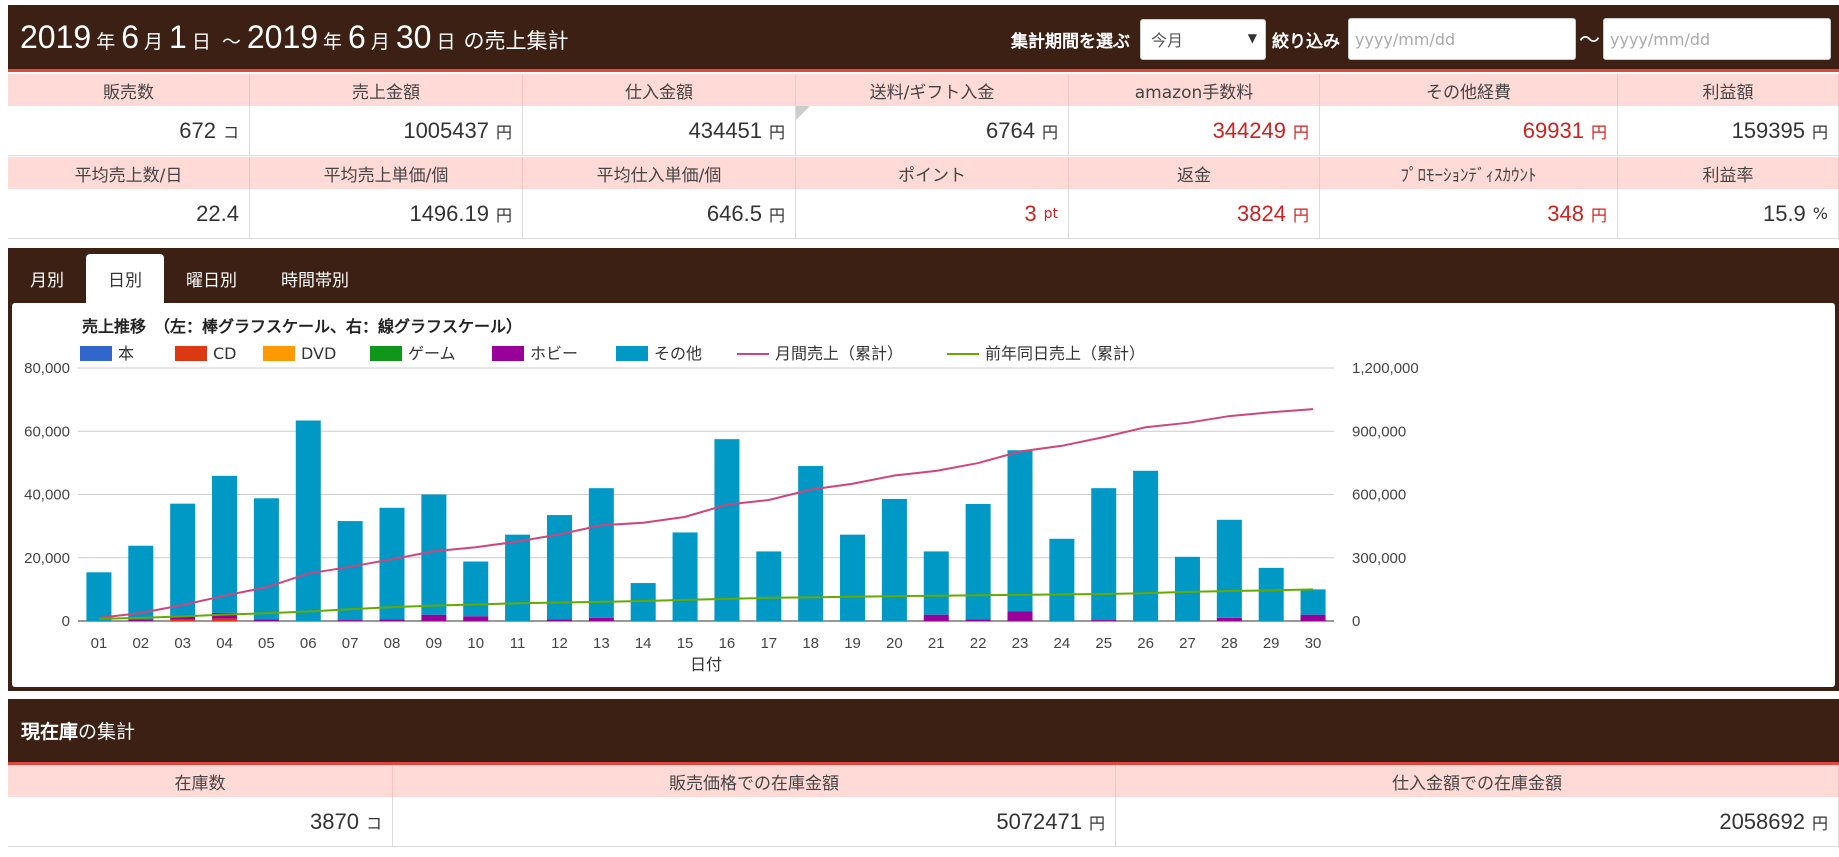 The image size is (1839, 857). Describe the element at coordinates (1820, 213) in the screenshot. I see `summary-unit: %` at that location.